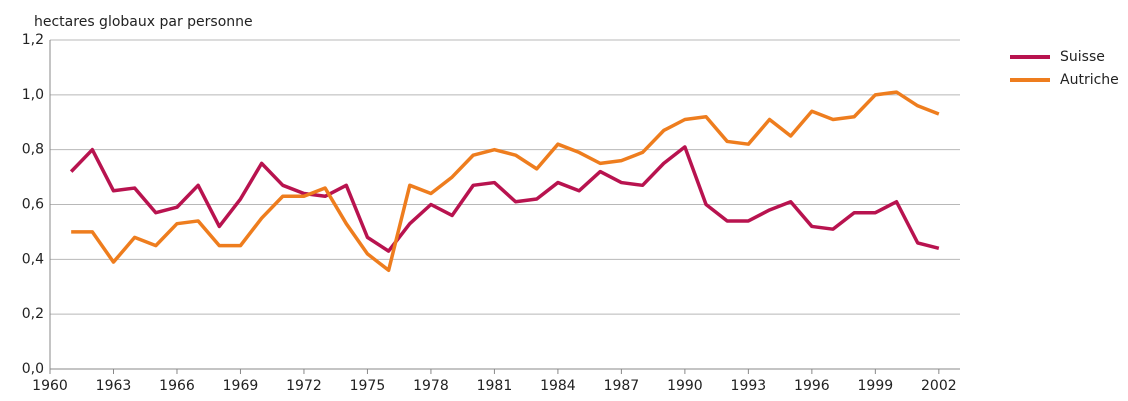 The image size is (1128, 401). I want to click on x-tick-label: 1984, so click(558, 386).